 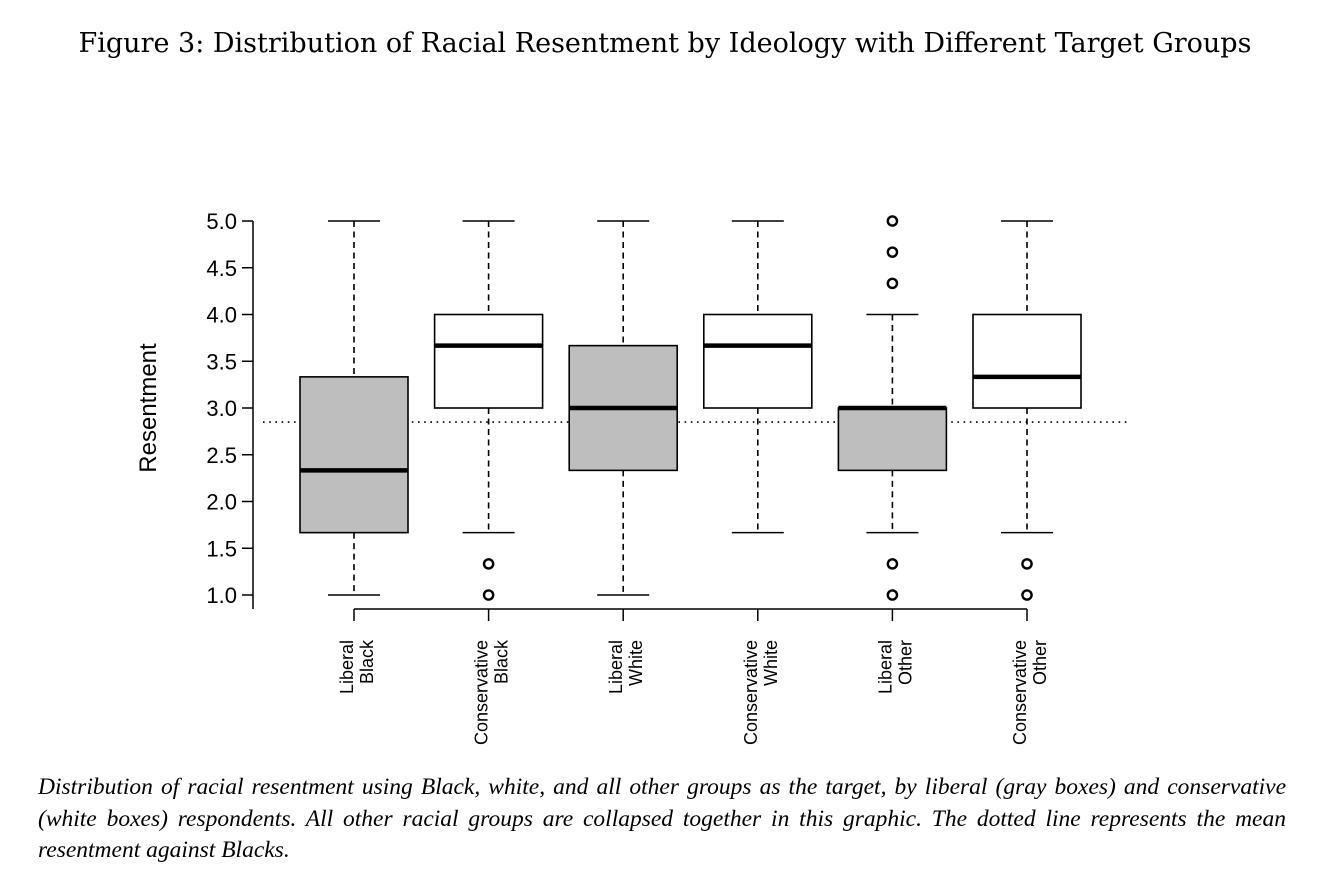 I want to click on y-axis-label: Resentment, so click(x=148, y=408).